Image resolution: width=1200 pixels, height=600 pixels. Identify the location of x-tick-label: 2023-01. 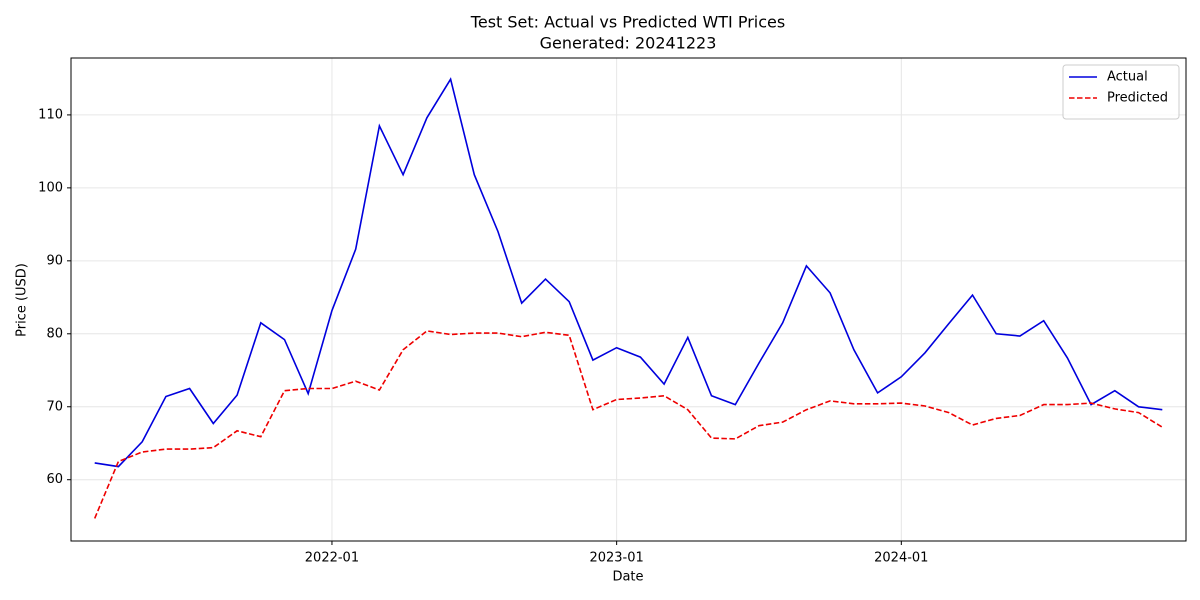
(616, 558).